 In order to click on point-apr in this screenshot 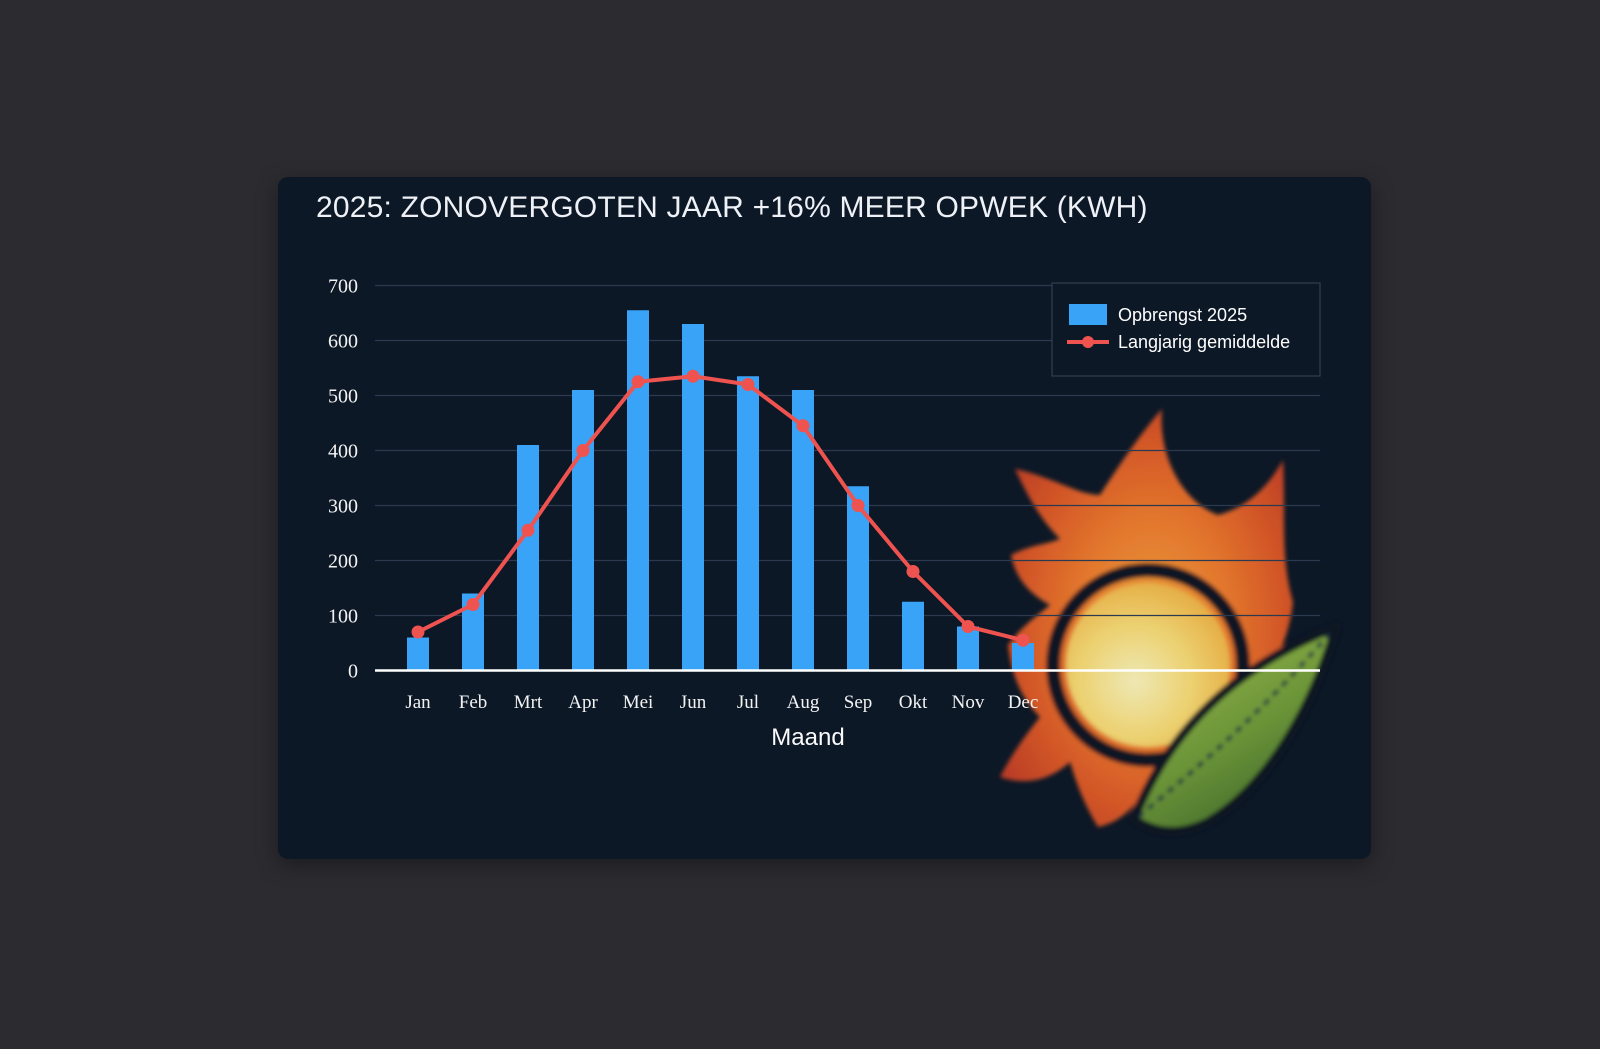, I will do `click(583, 450)`.